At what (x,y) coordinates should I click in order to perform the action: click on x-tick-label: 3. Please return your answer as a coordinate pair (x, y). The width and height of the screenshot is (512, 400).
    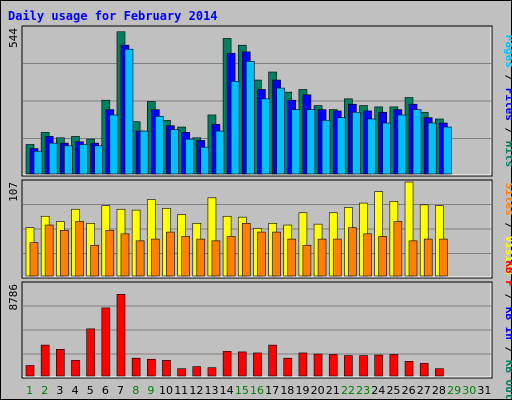
    Looking at the image, I should click on (59, 390).